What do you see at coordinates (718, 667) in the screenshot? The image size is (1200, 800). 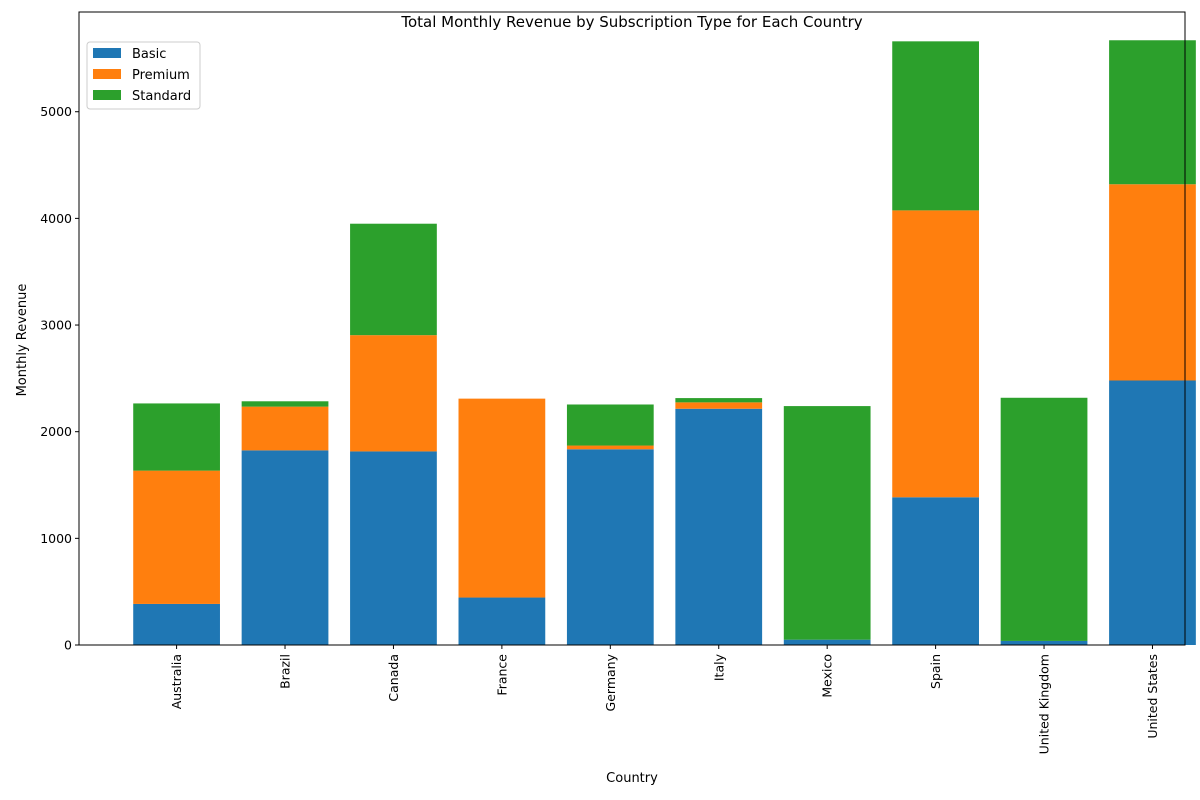 I see `x-tick-label: Italy` at bounding box center [718, 667].